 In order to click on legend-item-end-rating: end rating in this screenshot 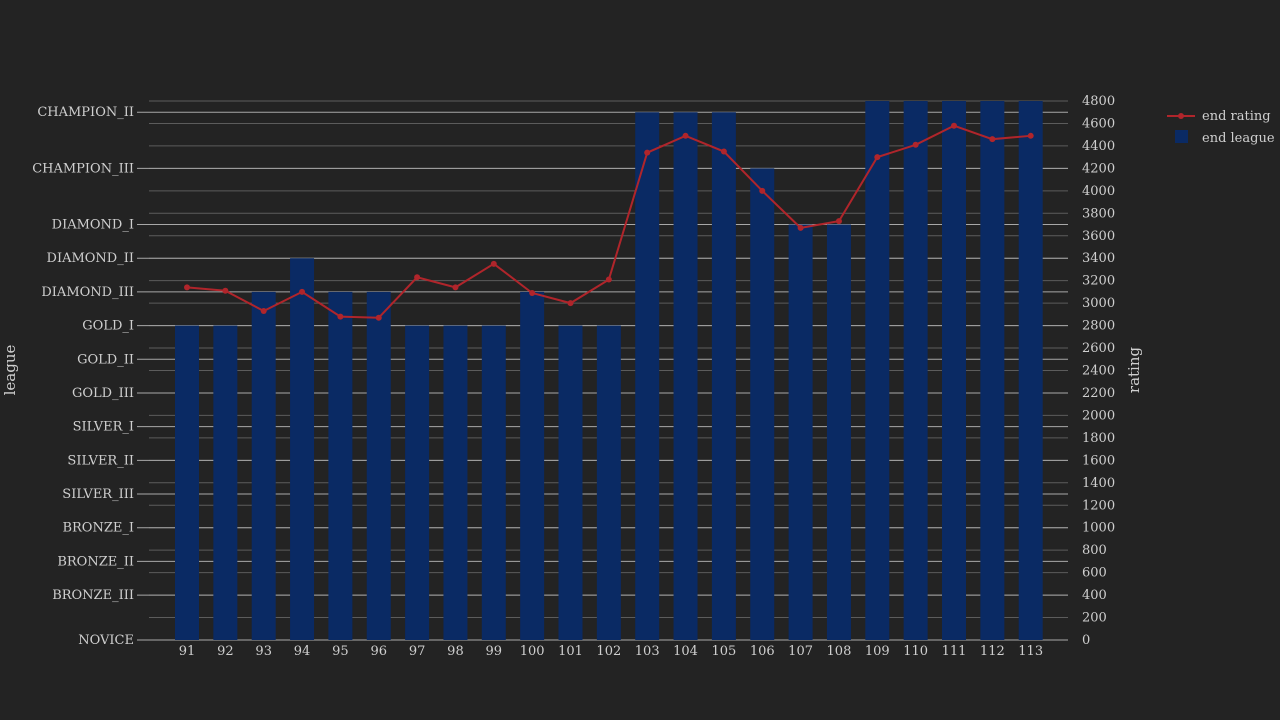, I will do `click(1219, 116)`.